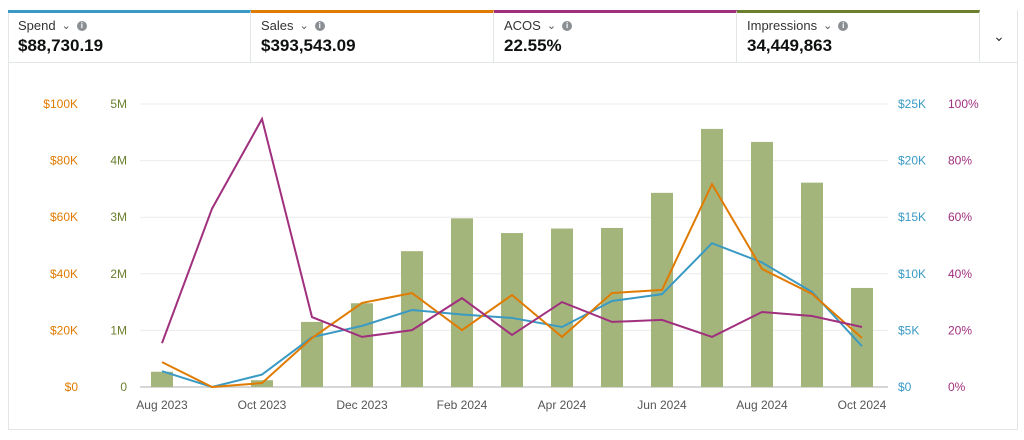 Image resolution: width=1024 pixels, height=440 pixels. What do you see at coordinates (61, 45) in the screenshot?
I see `metric-value: $88,730.19` at bounding box center [61, 45].